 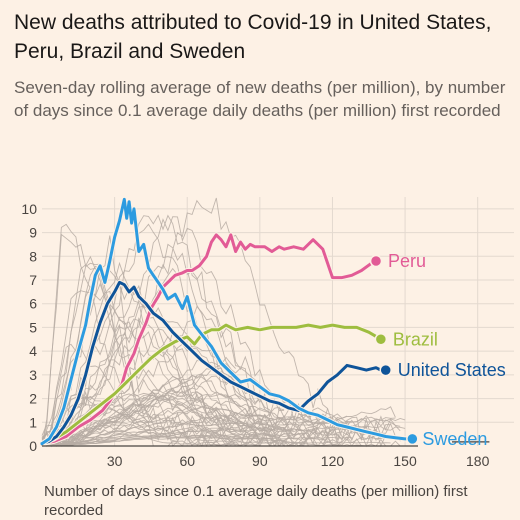 What do you see at coordinates (33, 351) in the screenshot?
I see `y-tick-label: 4` at bounding box center [33, 351].